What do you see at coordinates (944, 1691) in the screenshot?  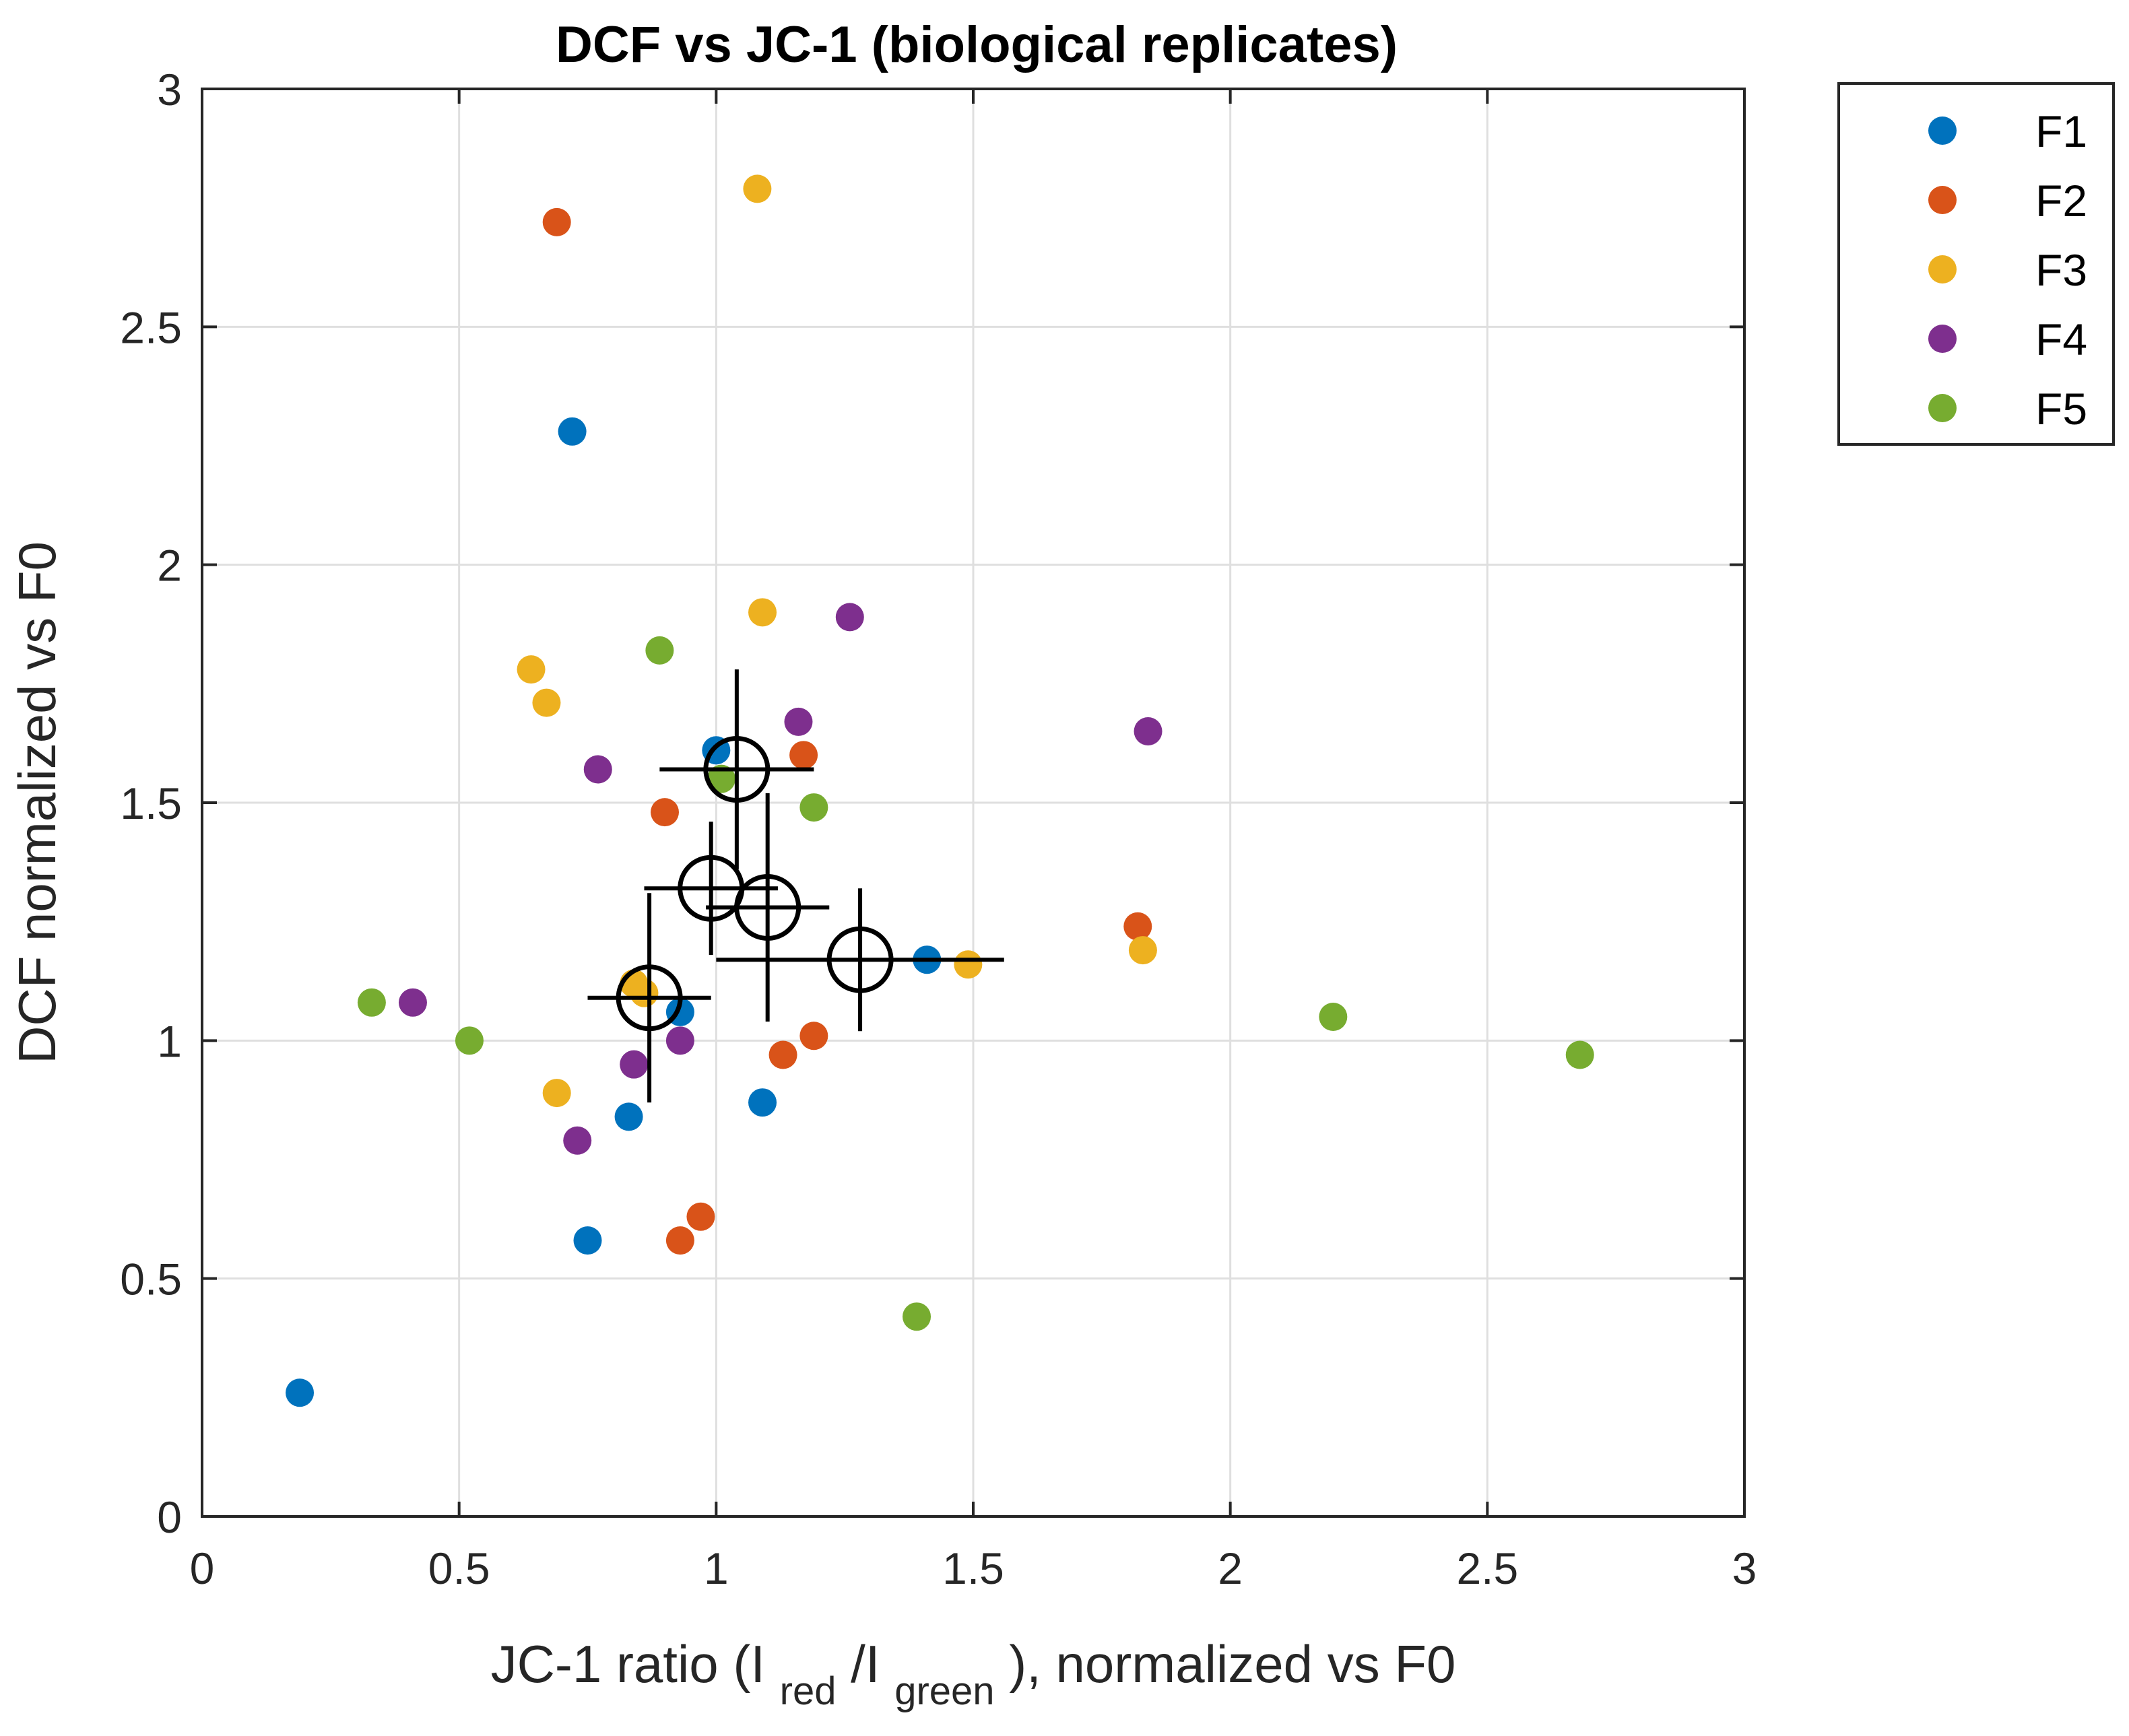 I see `x-axis-label-subscript-green: green` at bounding box center [944, 1691].